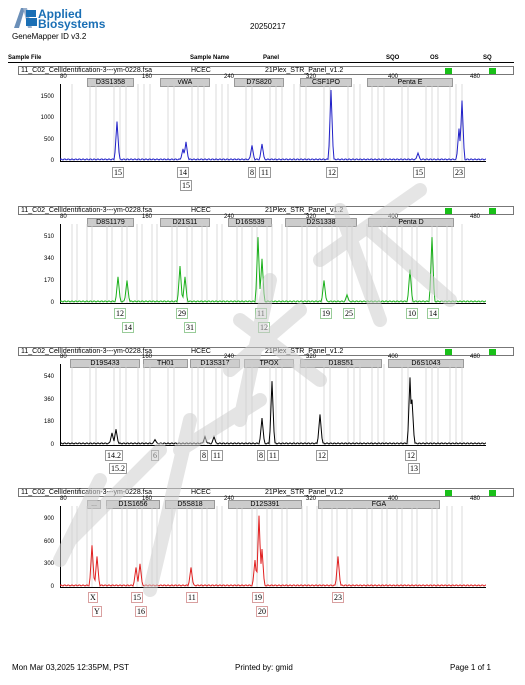 The height and width of the screenshot is (685, 525). Describe the element at coordinates (261, 59) in the screenshot. I see `column-header: Sample File Sample Name Panel SQO OS SQ` at that location.